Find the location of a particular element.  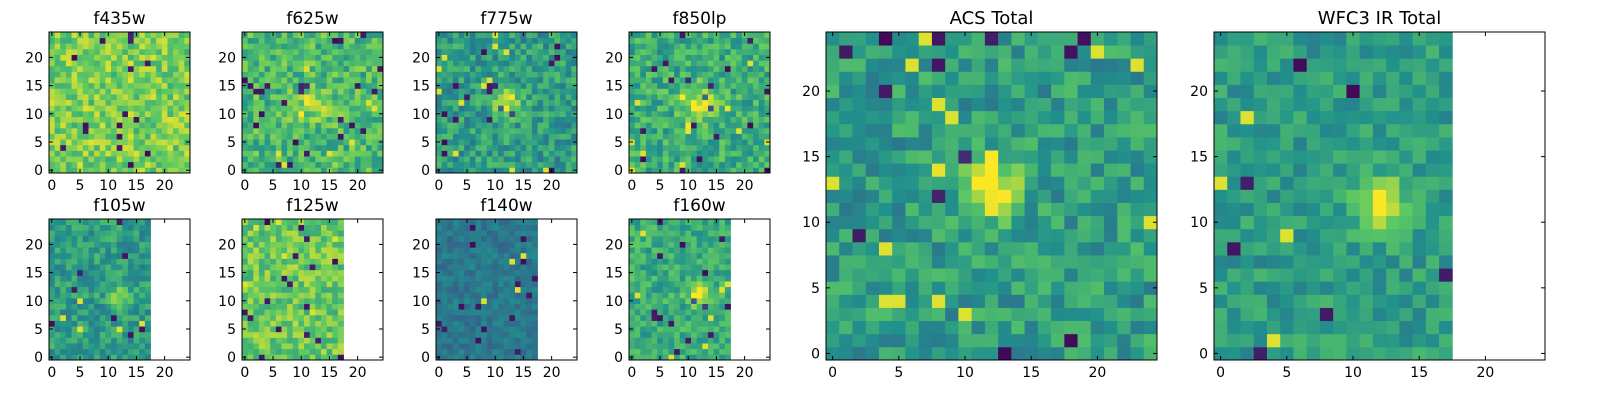

y-tick-label: 0 is located at coordinates (425, 171).